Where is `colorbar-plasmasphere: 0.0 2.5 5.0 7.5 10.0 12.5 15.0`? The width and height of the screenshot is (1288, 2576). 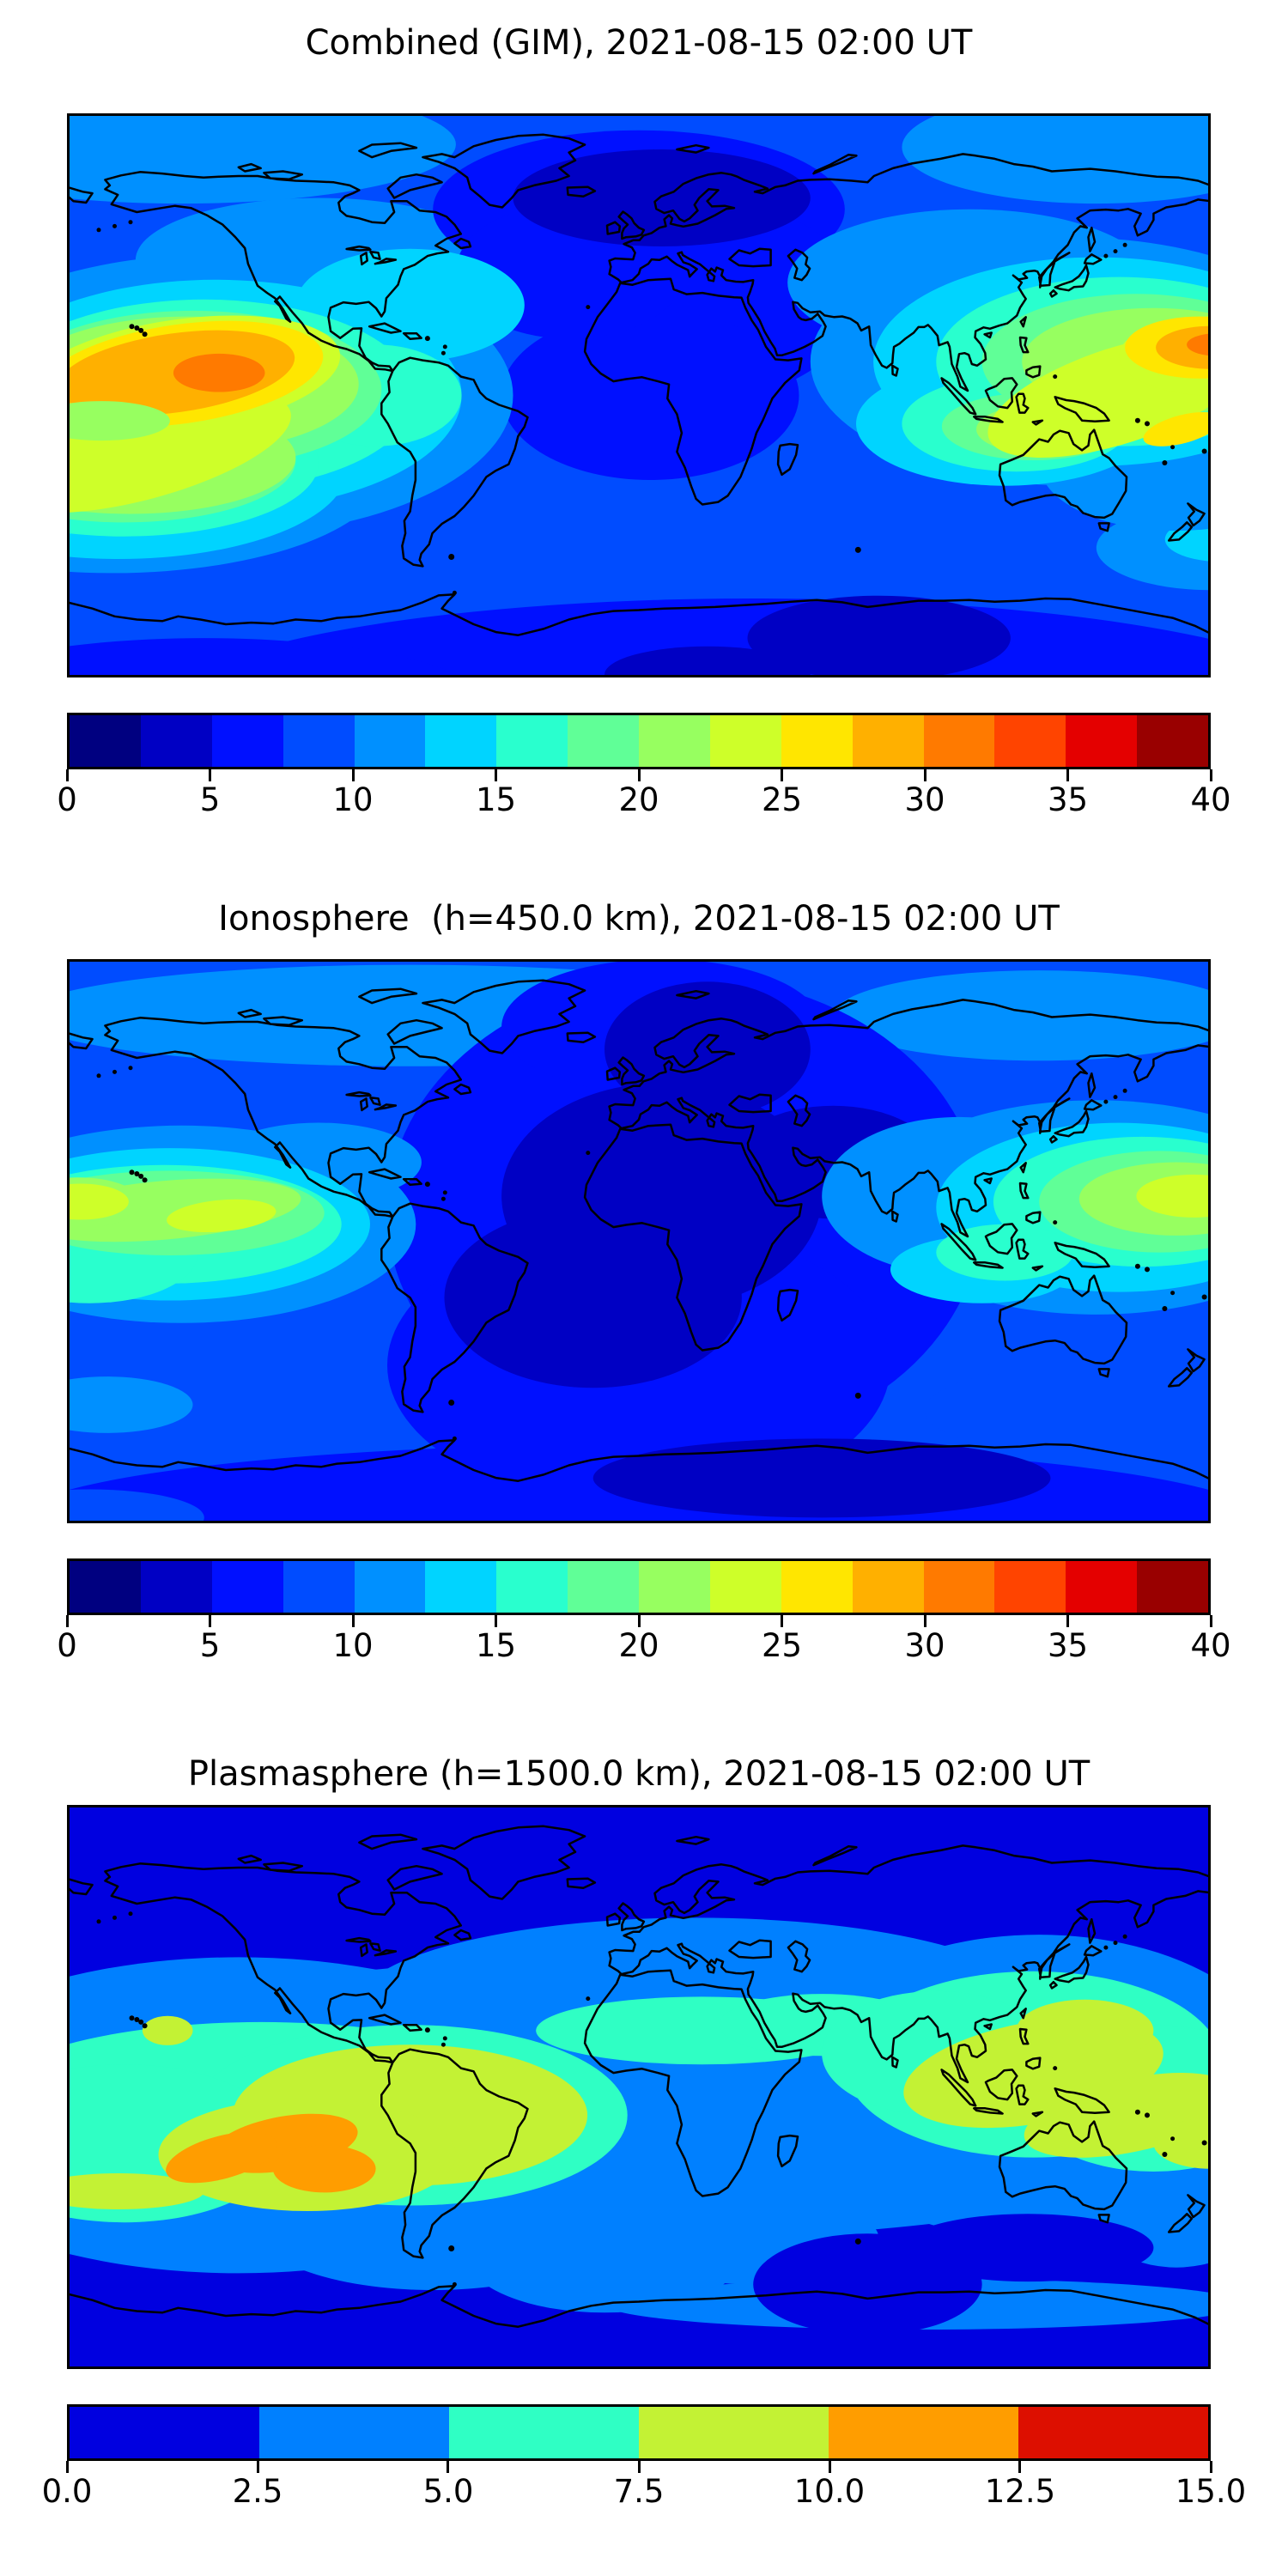
colorbar-plasmasphere: 0.0 2.5 5.0 7.5 10.0 12.5 15.0 is located at coordinates (644, 2460).